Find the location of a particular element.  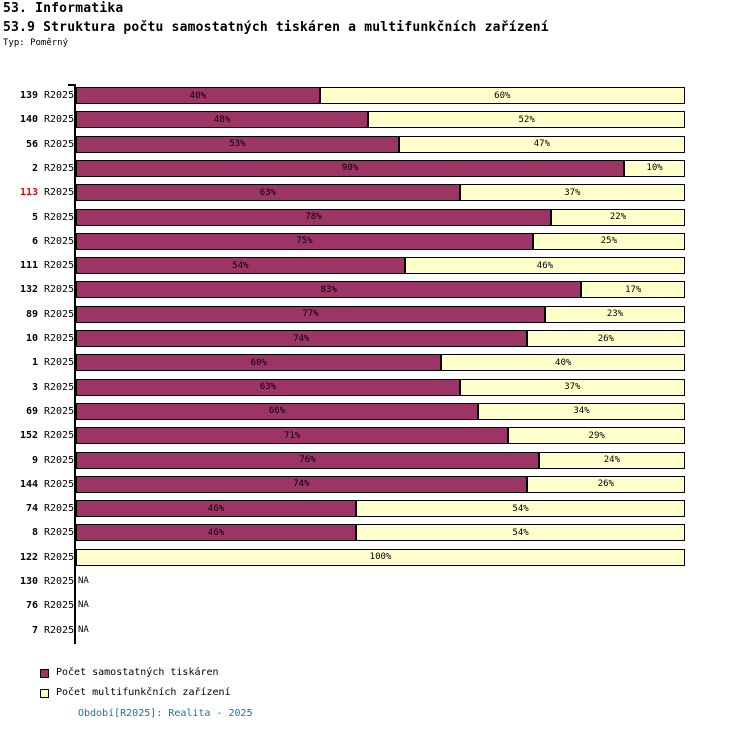

table-row: 10 R2025 74% 26% is located at coordinates (375, 340).